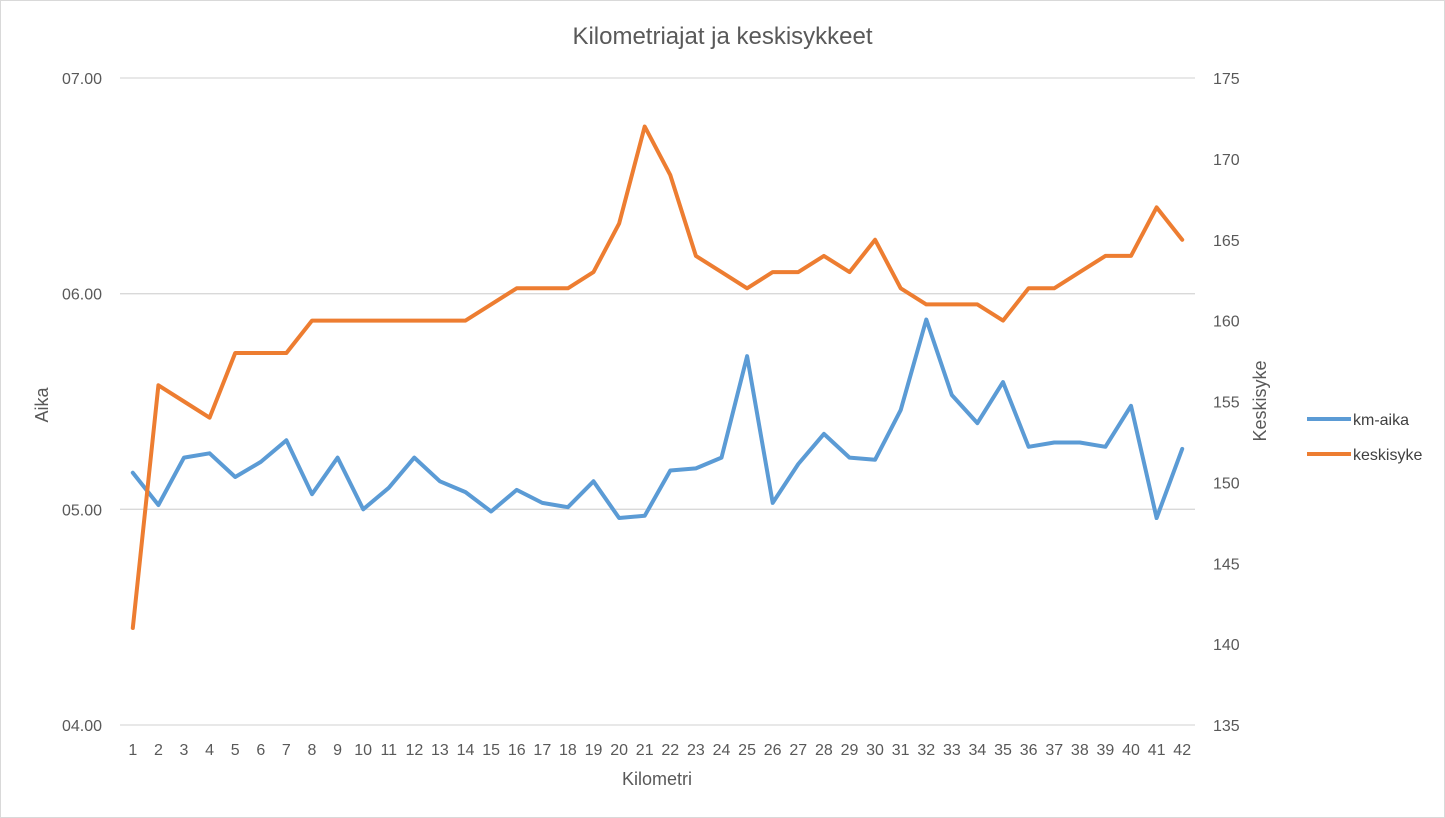 This screenshot has height=818, width=1445. I want to click on x-tick-label: 30, so click(875, 750).